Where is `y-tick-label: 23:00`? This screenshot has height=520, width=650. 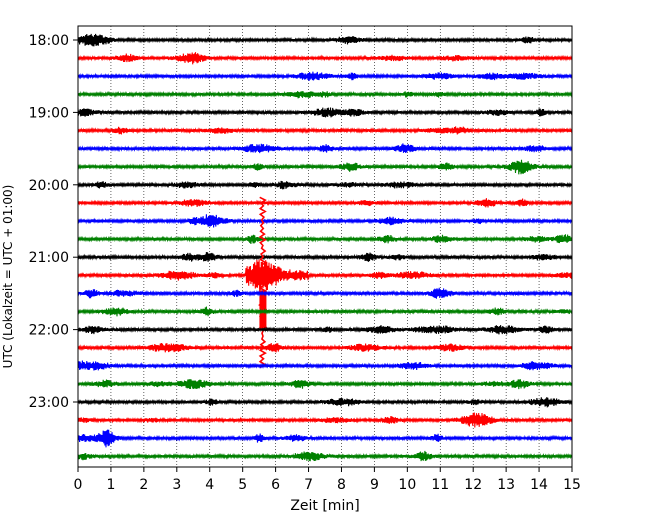
y-tick-label: 23:00 is located at coordinates (49, 403).